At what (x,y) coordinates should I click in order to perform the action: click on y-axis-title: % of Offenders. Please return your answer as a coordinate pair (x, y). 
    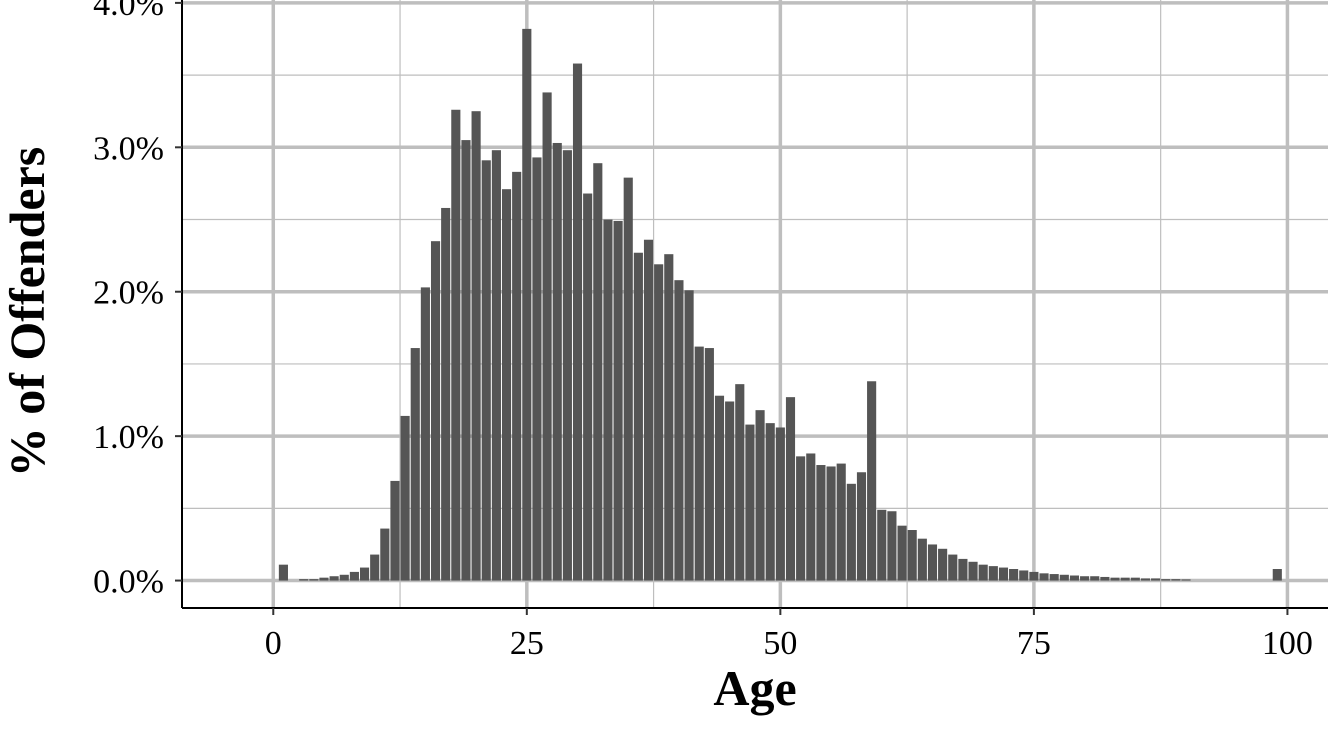
    Looking at the image, I should click on (27, 312).